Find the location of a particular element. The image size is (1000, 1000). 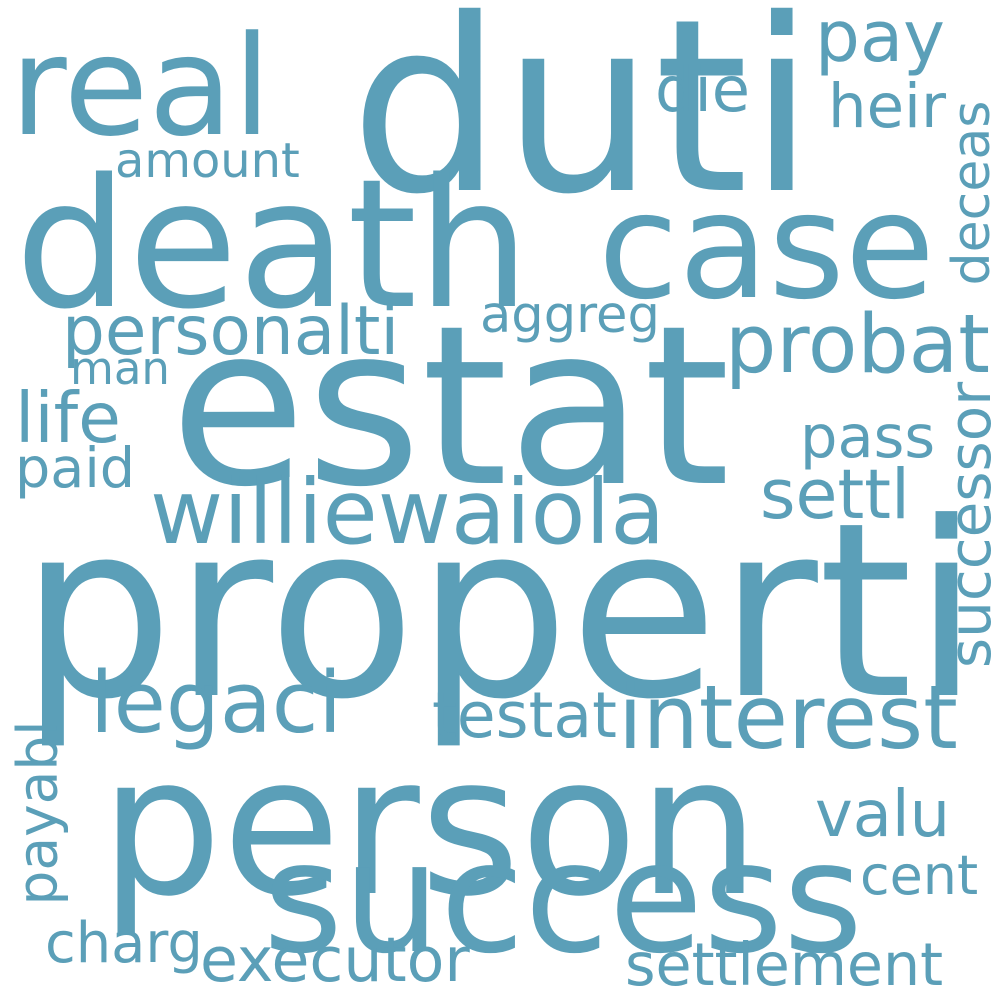

word-settlement: settlement is located at coordinates (784, 964).